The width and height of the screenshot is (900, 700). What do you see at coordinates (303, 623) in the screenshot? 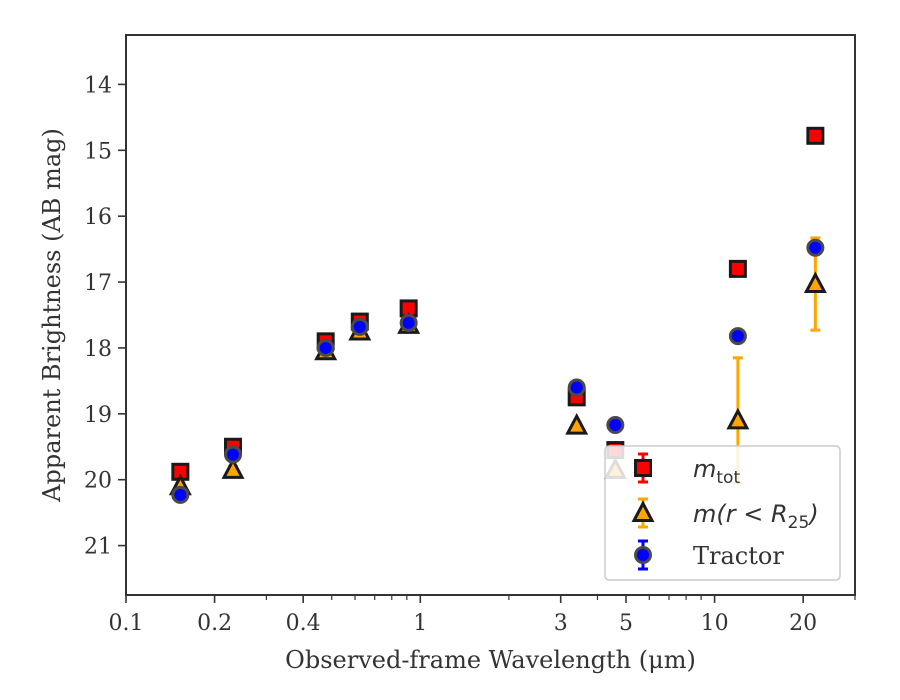
I see `x-tick-label: 0.4` at bounding box center [303, 623].